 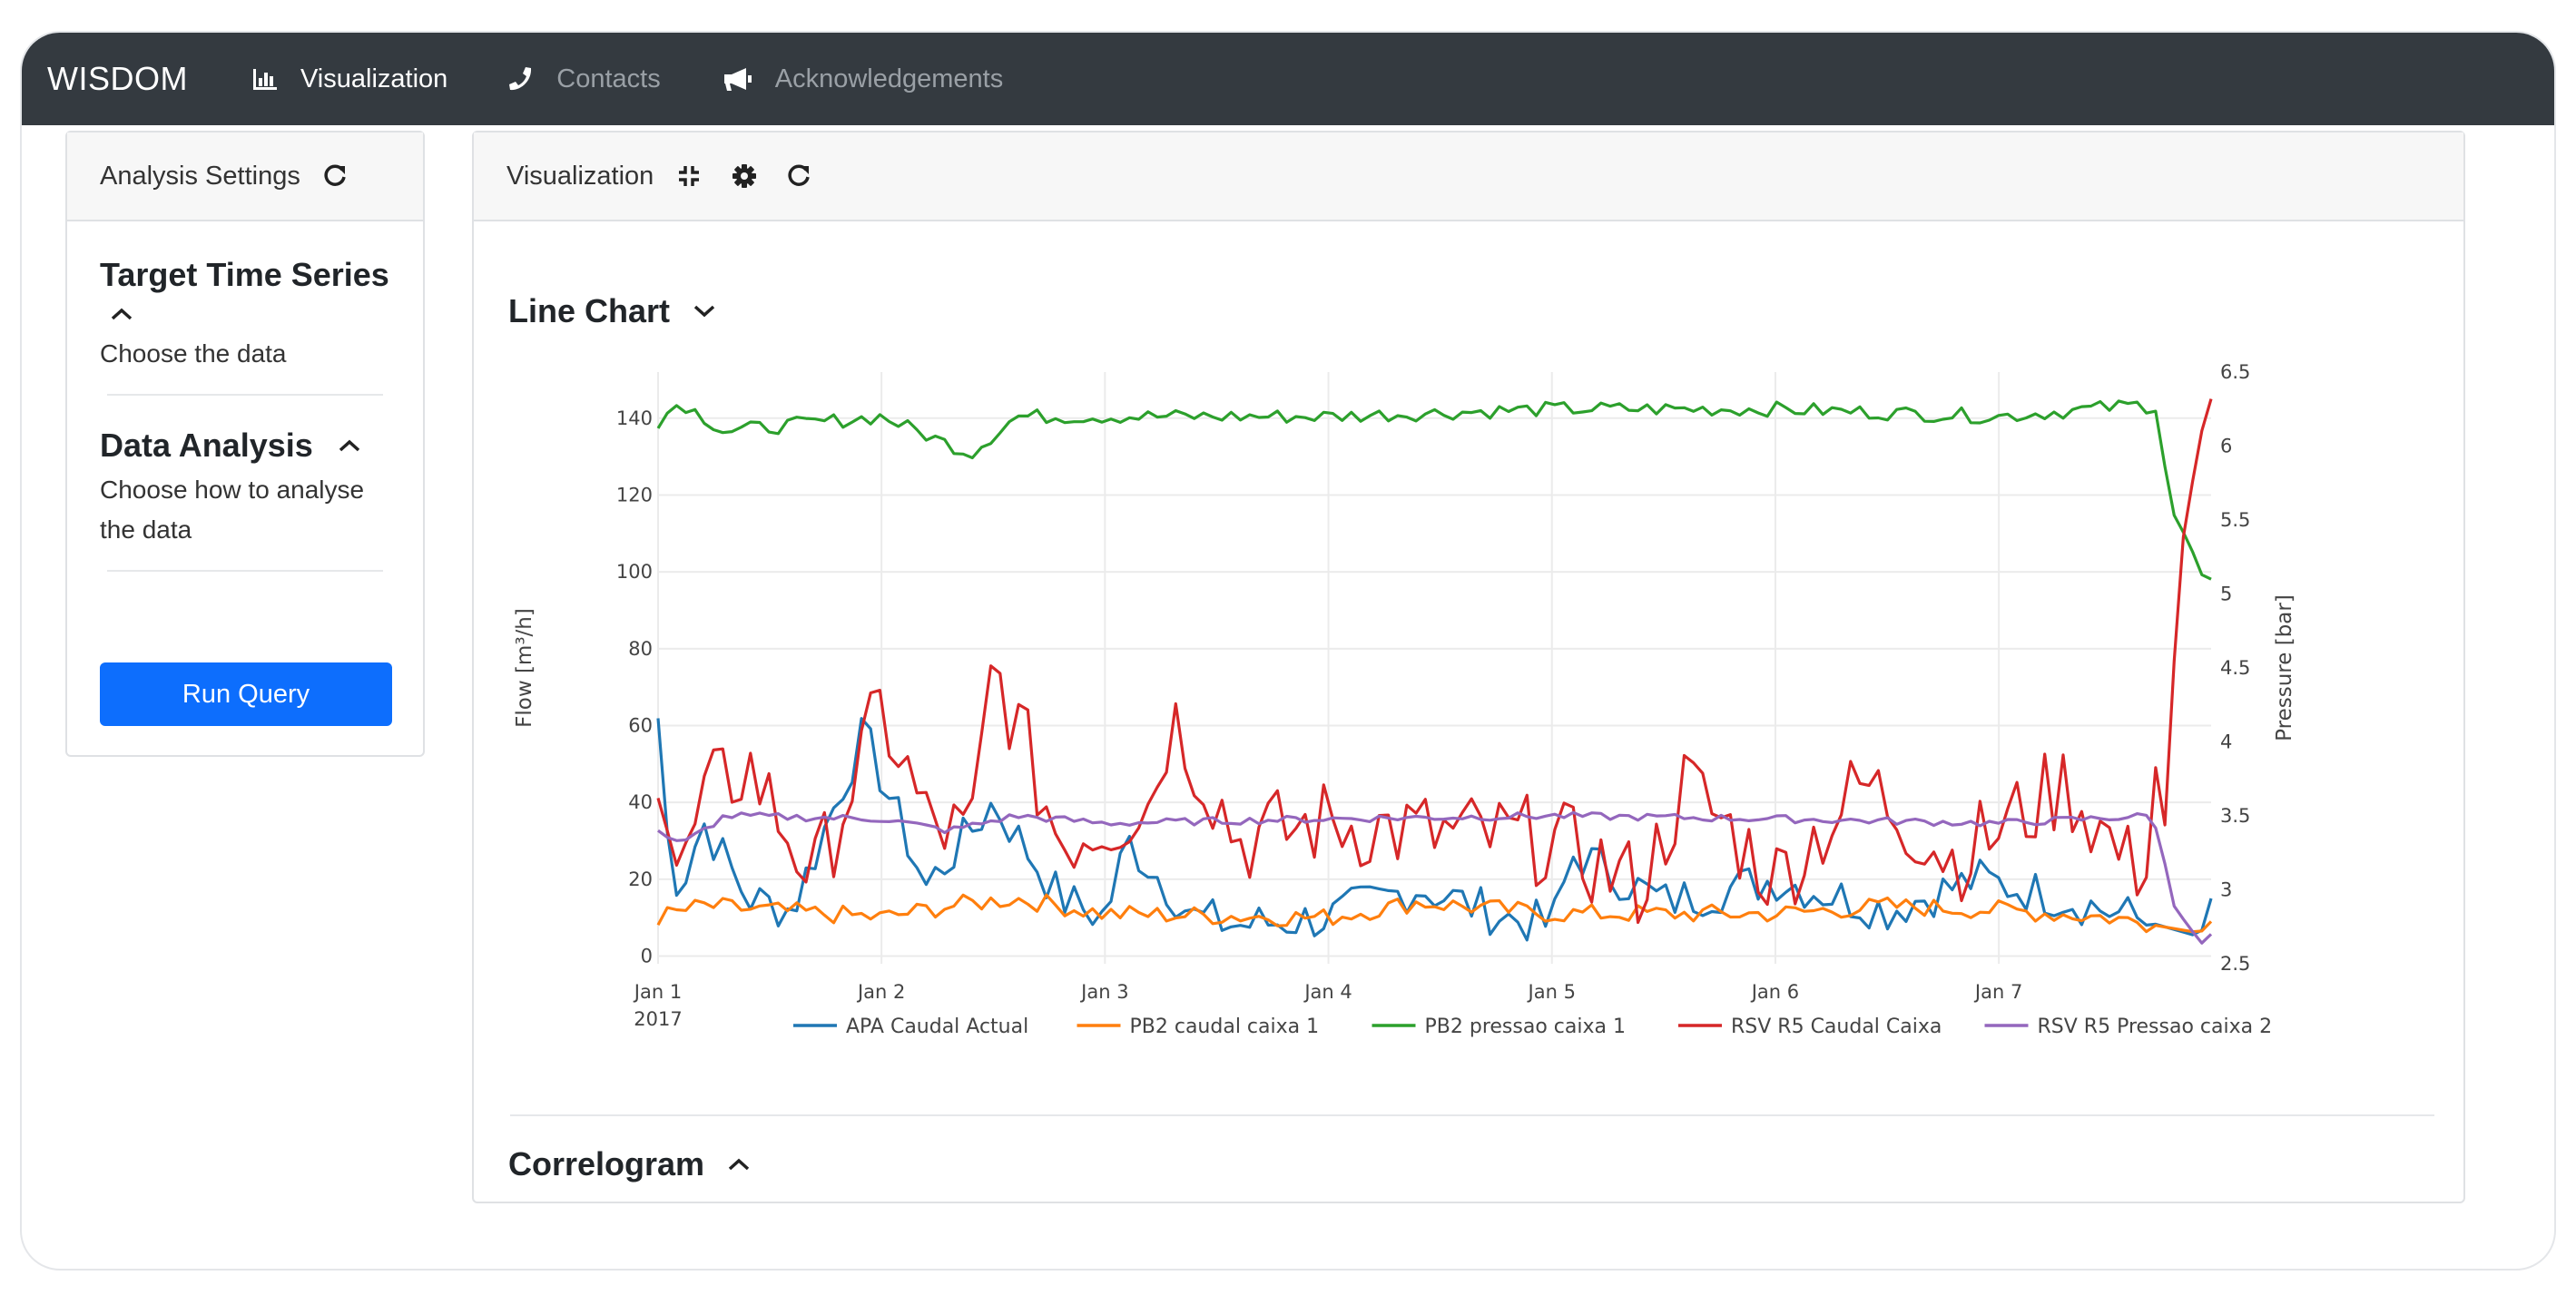 What do you see at coordinates (146, 530) in the screenshot?
I see `data-analysis-desc-line-2: the data` at bounding box center [146, 530].